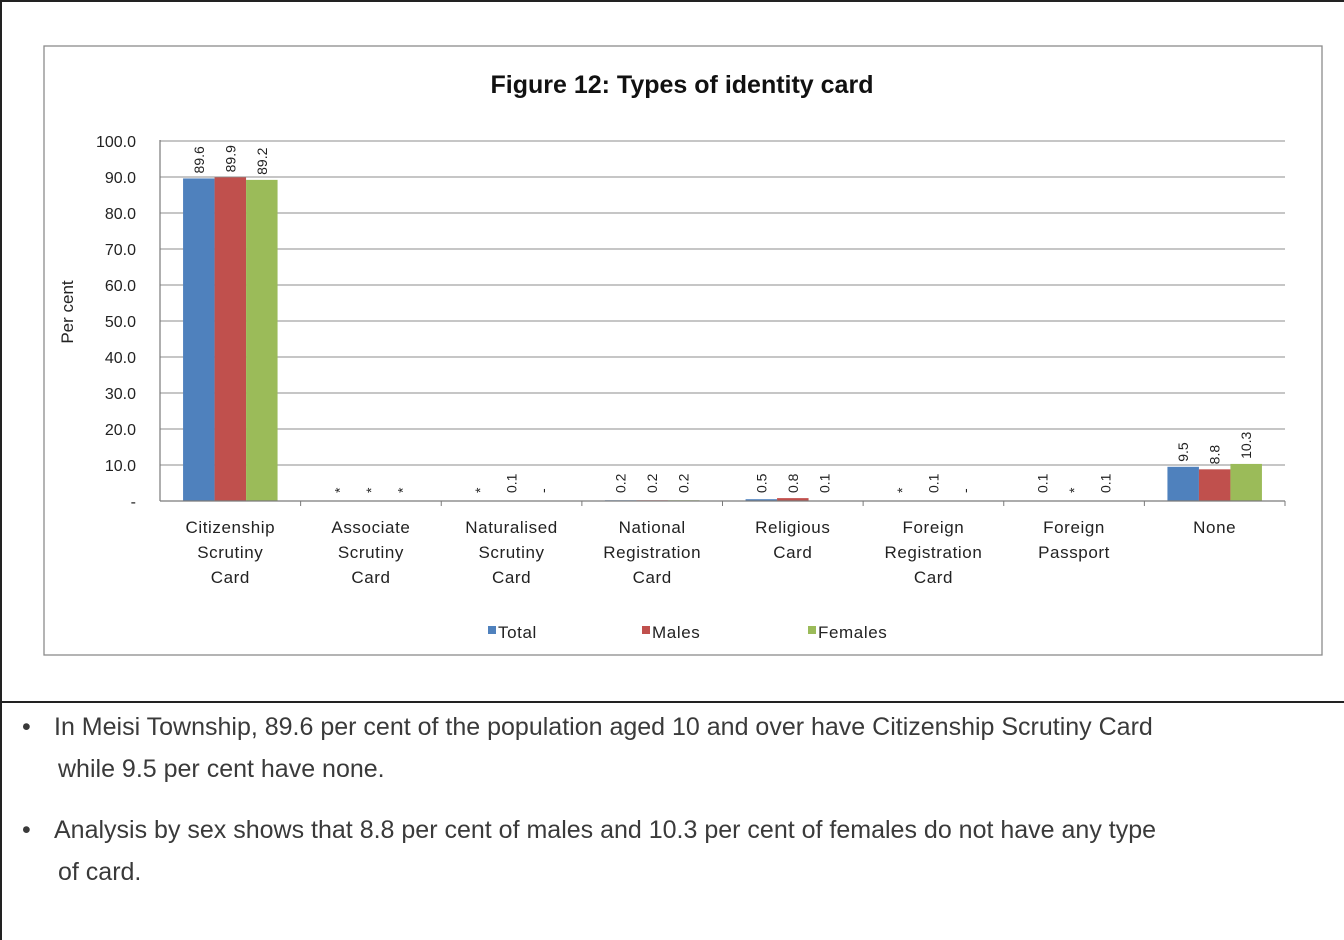 This screenshot has width=1344, height=940. What do you see at coordinates (852, 632) in the screenshot?
I see `legend-label: Females` at bounding box center [852, 632].